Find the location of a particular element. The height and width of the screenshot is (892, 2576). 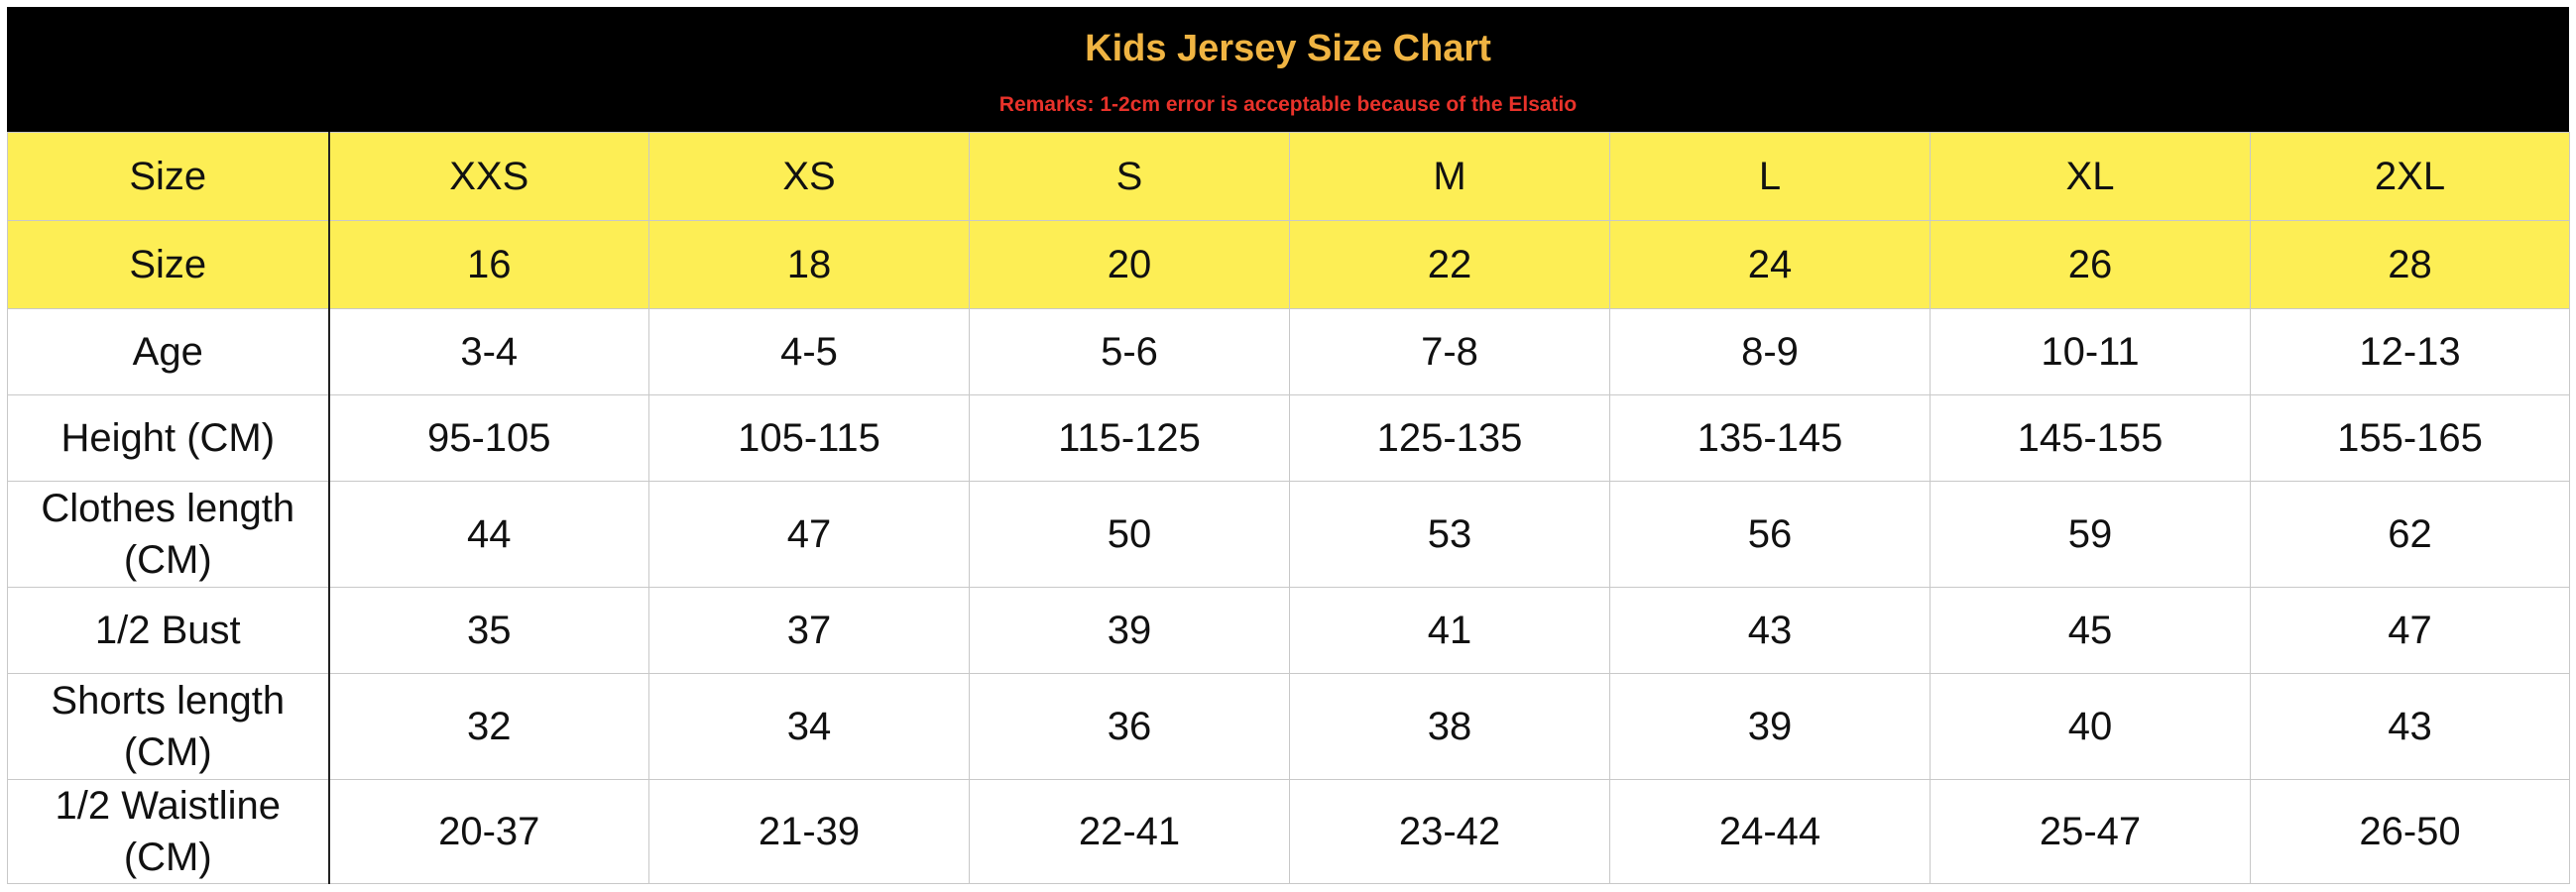

table-cell: 105-115 is located at coordinates (809, 438).